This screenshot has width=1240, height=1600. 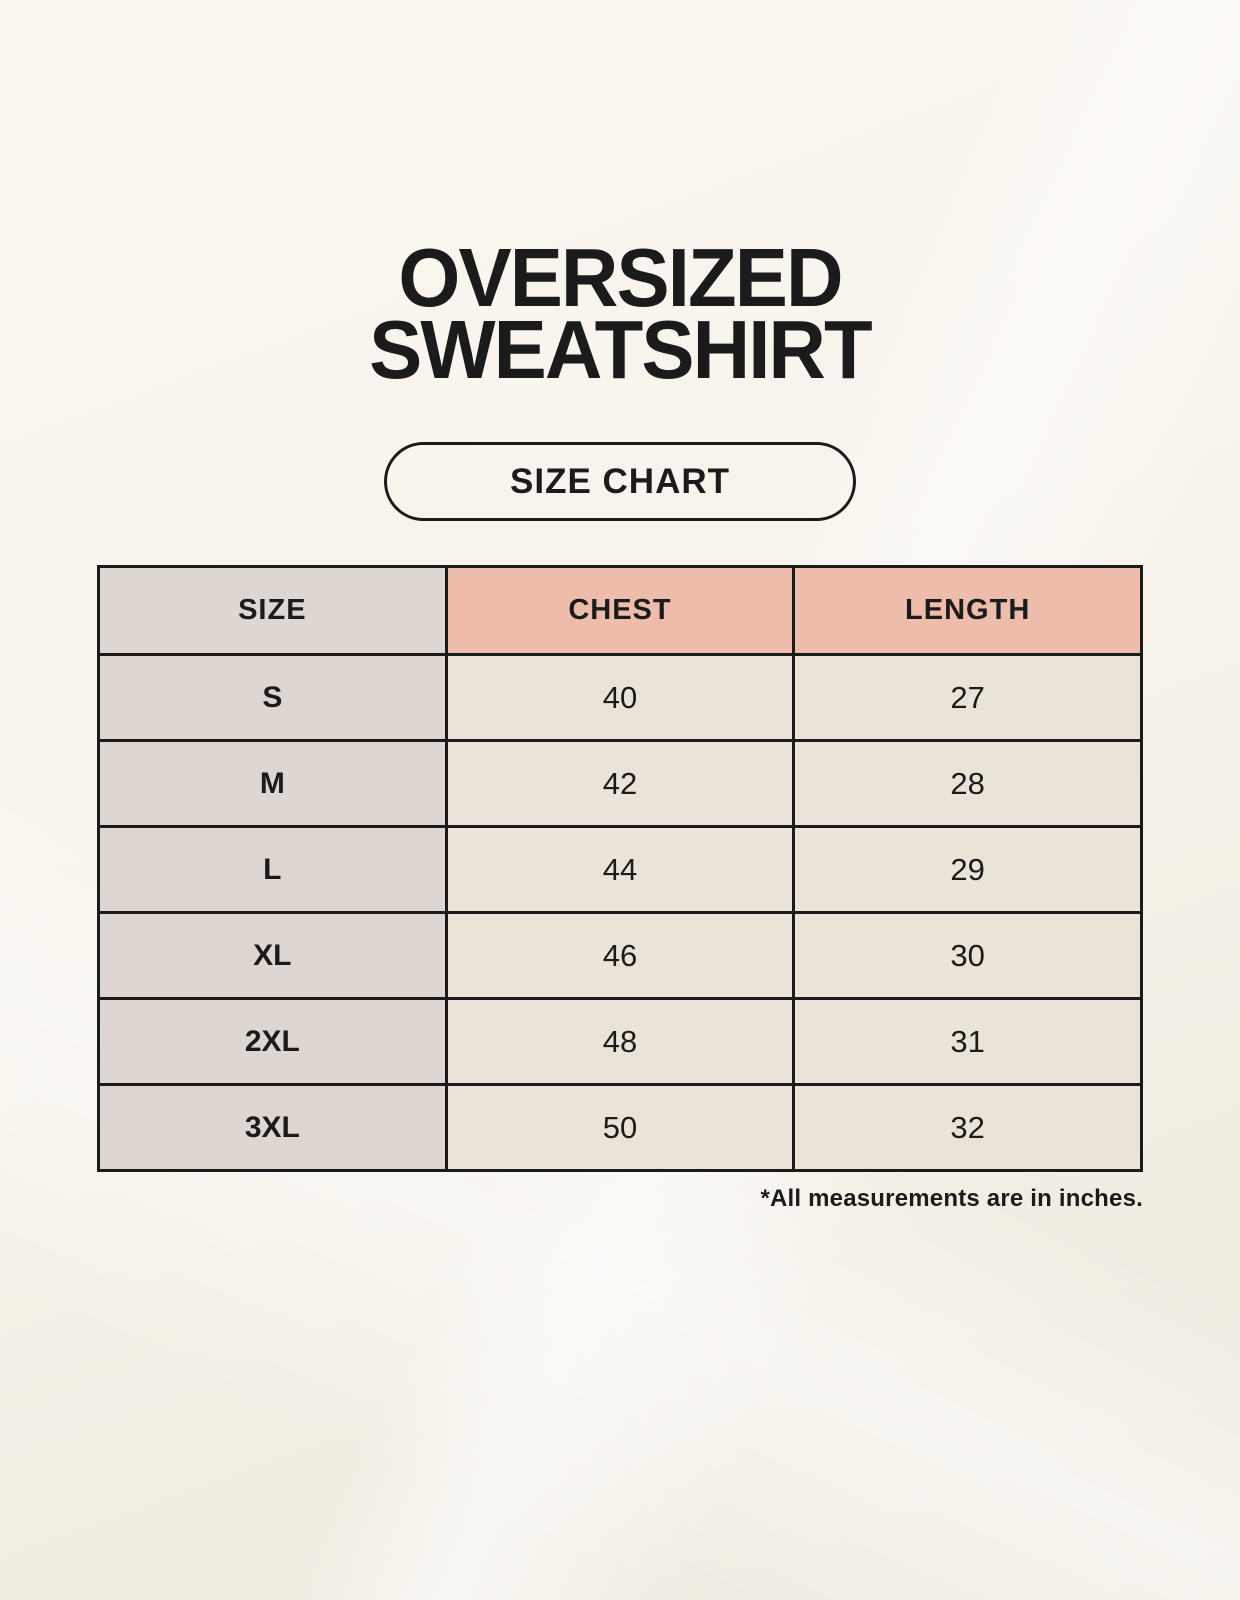 What do you see at coordinates (620, 277) in the screenshot?
I see `title-line-1: OVERSIZED` at bounding box center [620, 277].